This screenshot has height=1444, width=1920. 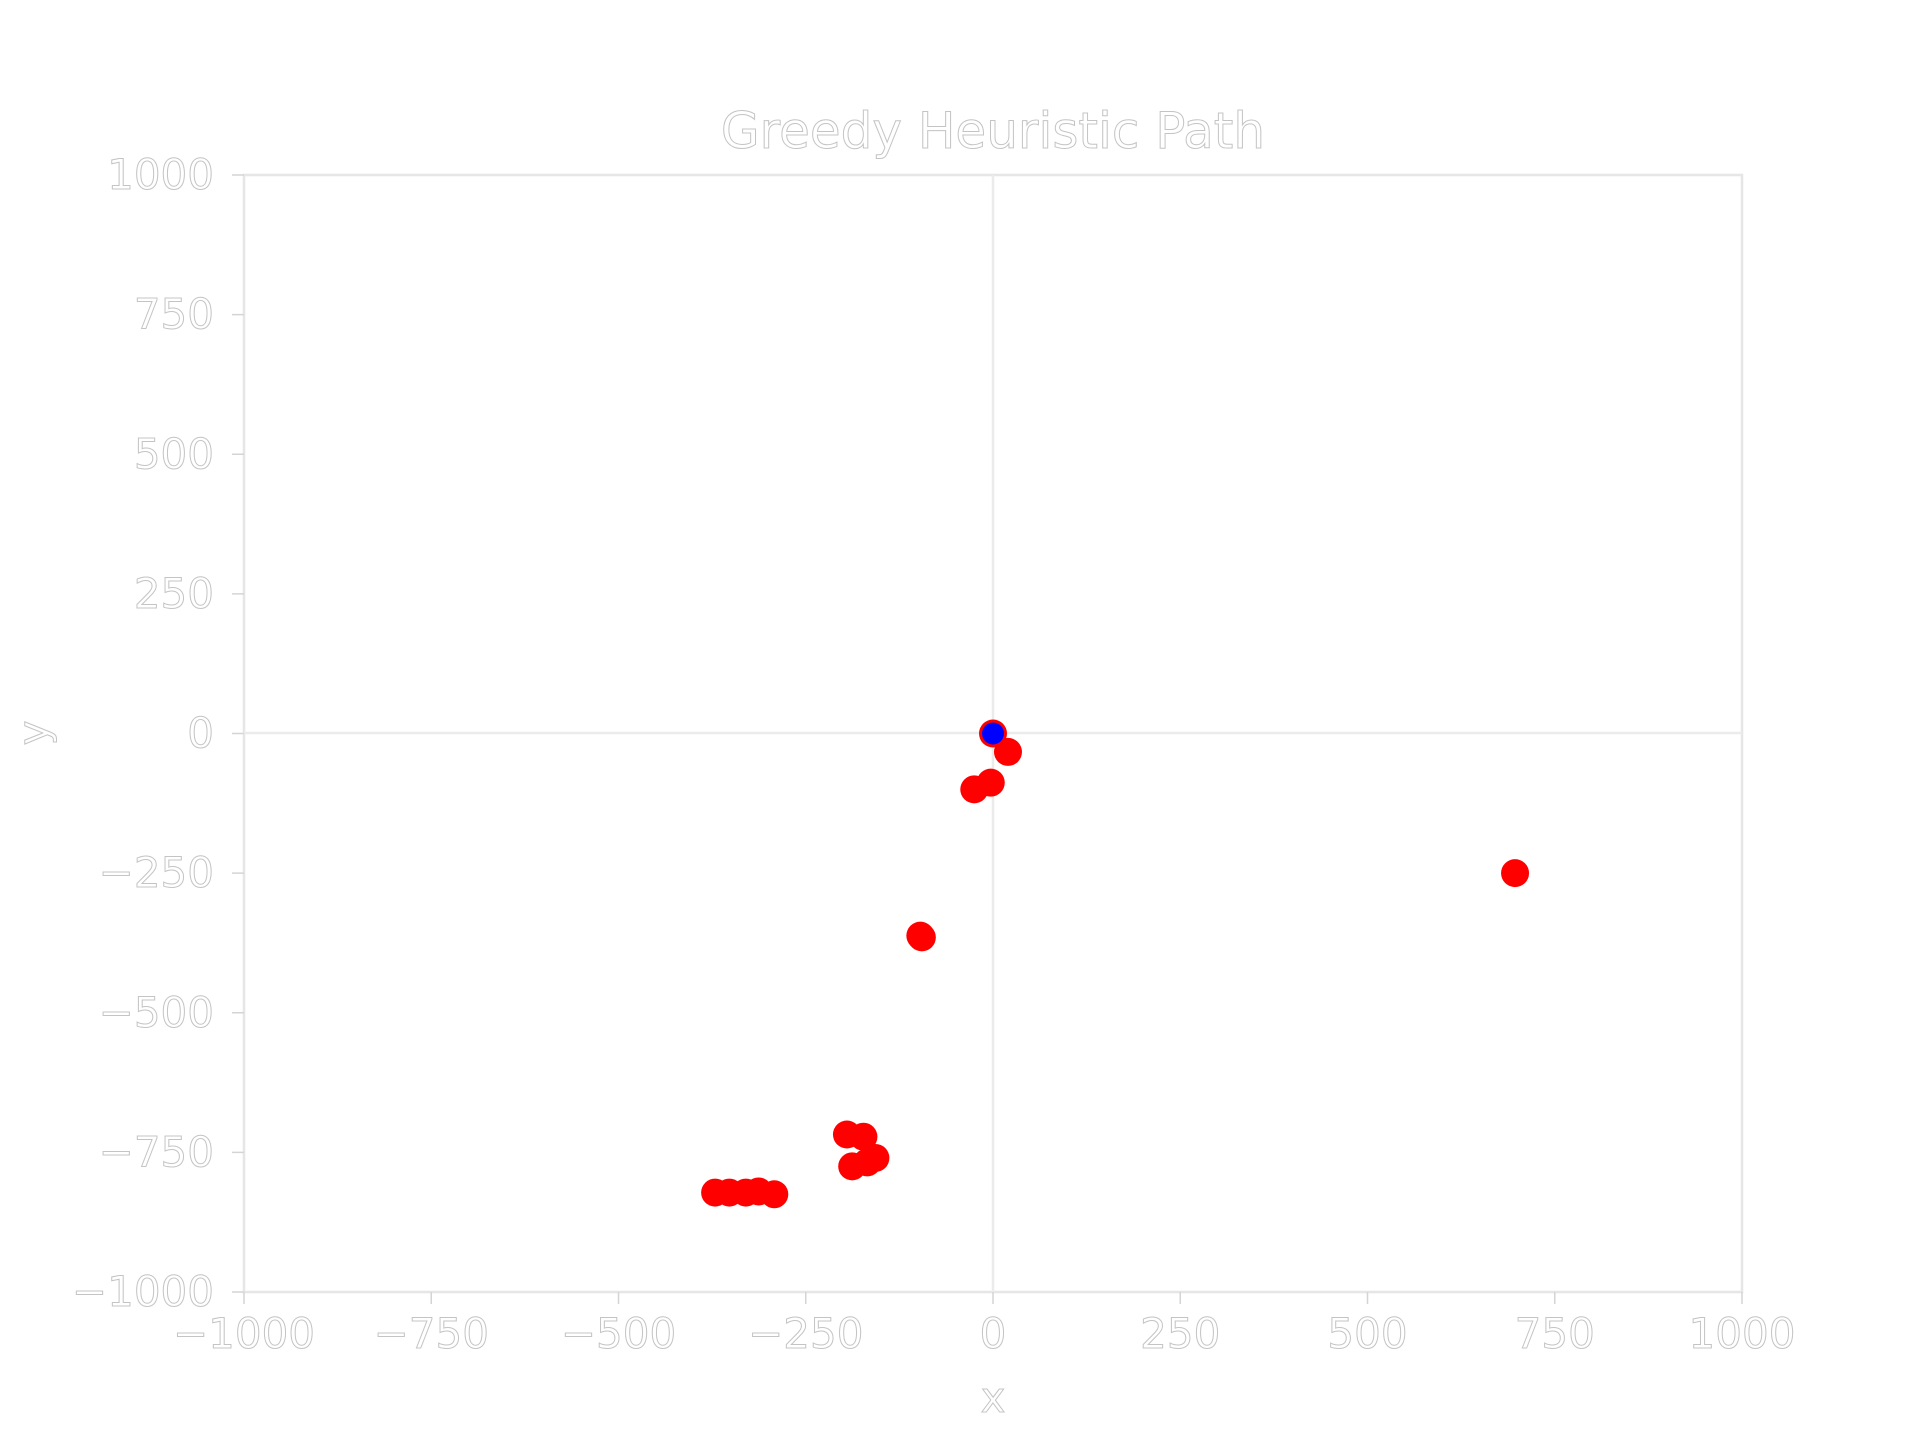 What do you see at coordinates (156, 1012) in the screenshot?
I see `y-tick-label: −500` at bounding box center [156, 1012].